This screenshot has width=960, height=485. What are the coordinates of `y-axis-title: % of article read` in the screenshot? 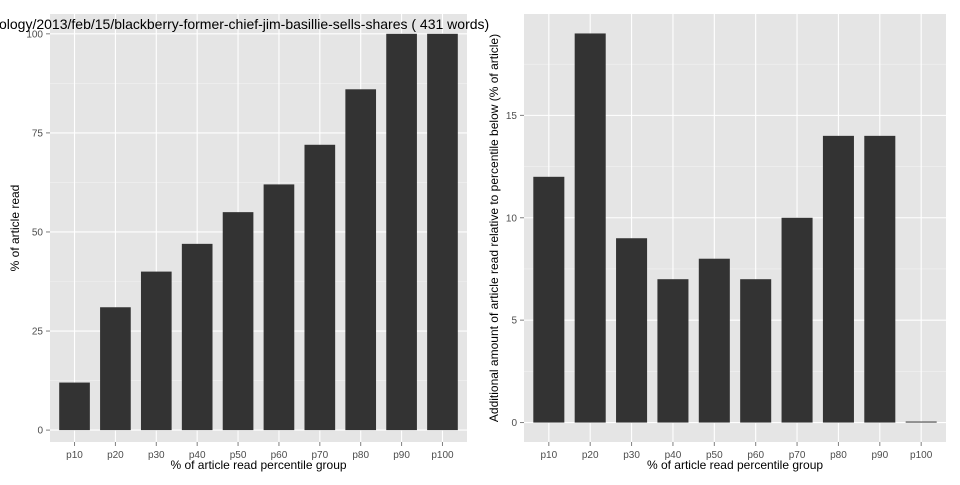 It's located at (15, 228).